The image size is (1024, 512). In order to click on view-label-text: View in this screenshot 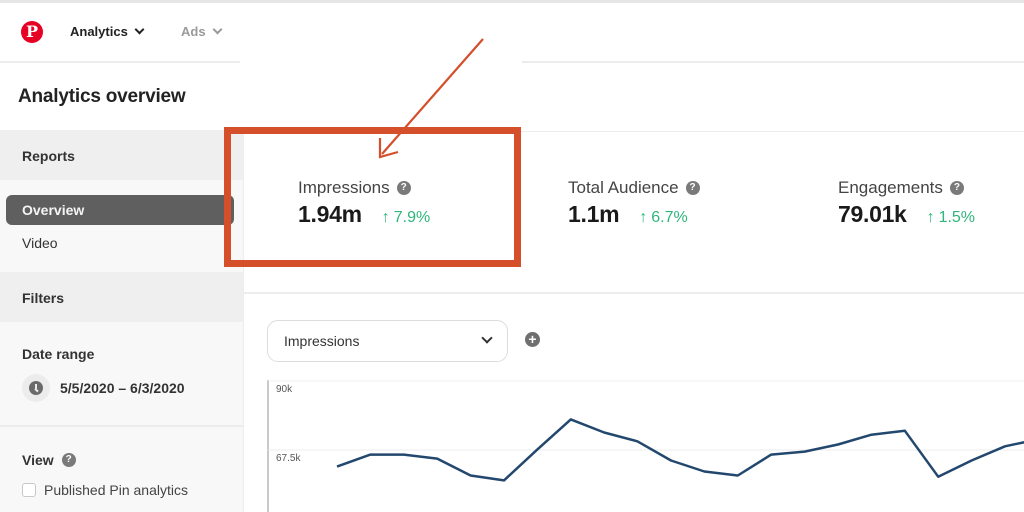, I will do `click(38, 460)`.